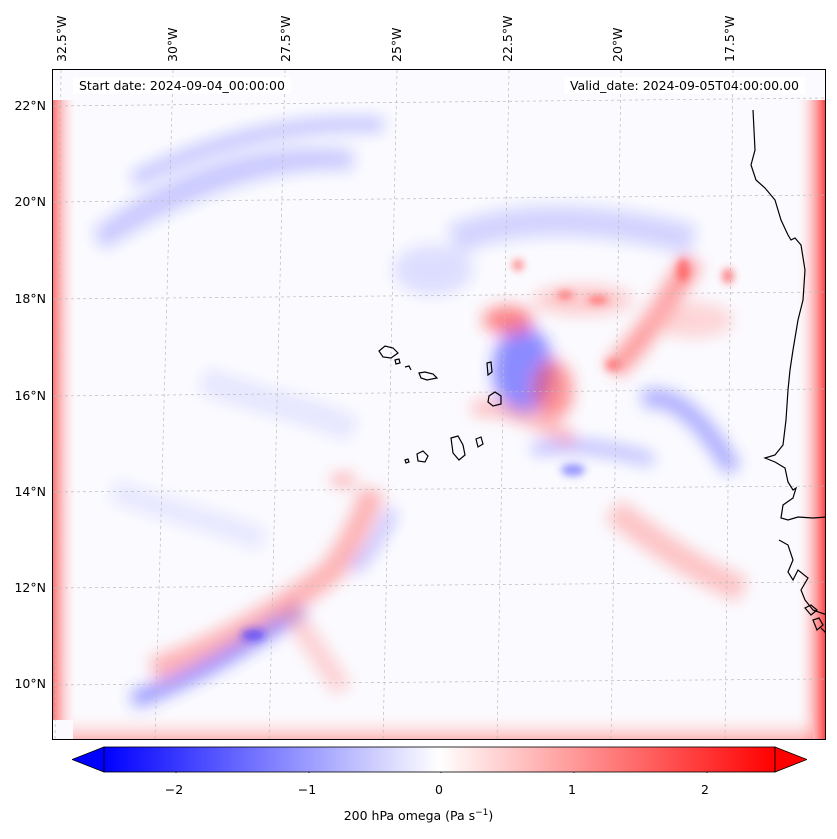 This screenshot has height=839, width=837. I want to click on santa-luzia, so click(428, 376).